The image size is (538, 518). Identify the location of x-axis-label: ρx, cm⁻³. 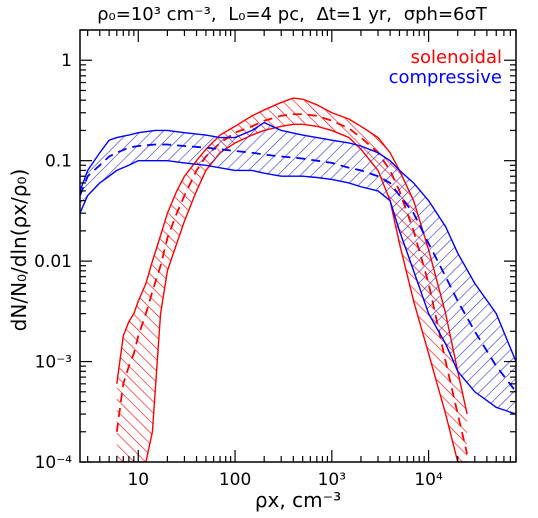
(298, 500).